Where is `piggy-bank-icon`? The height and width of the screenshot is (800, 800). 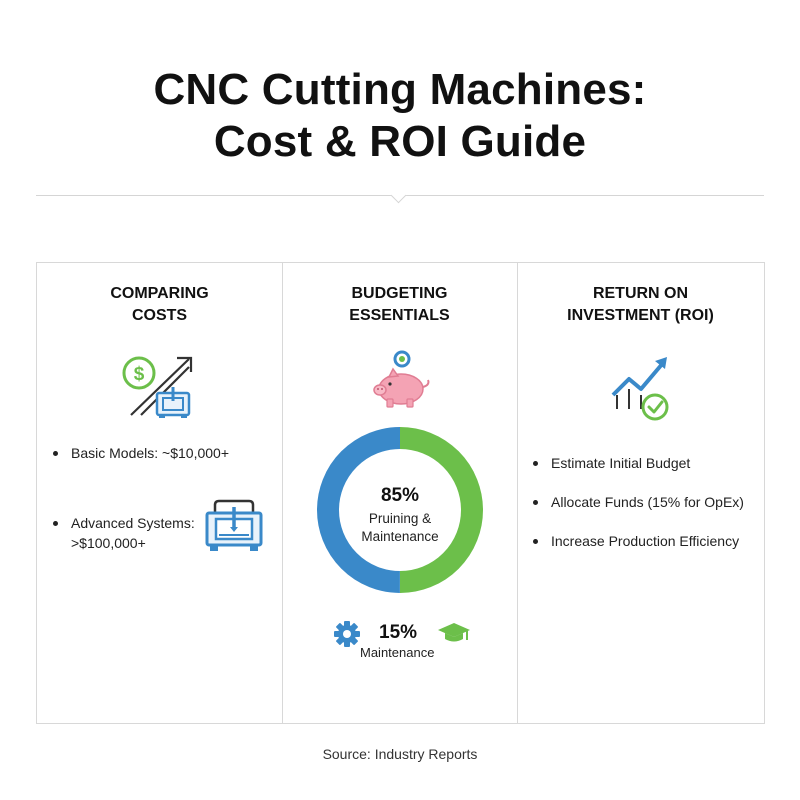
piggy-bank-icon is located at coordinates (401, 379).